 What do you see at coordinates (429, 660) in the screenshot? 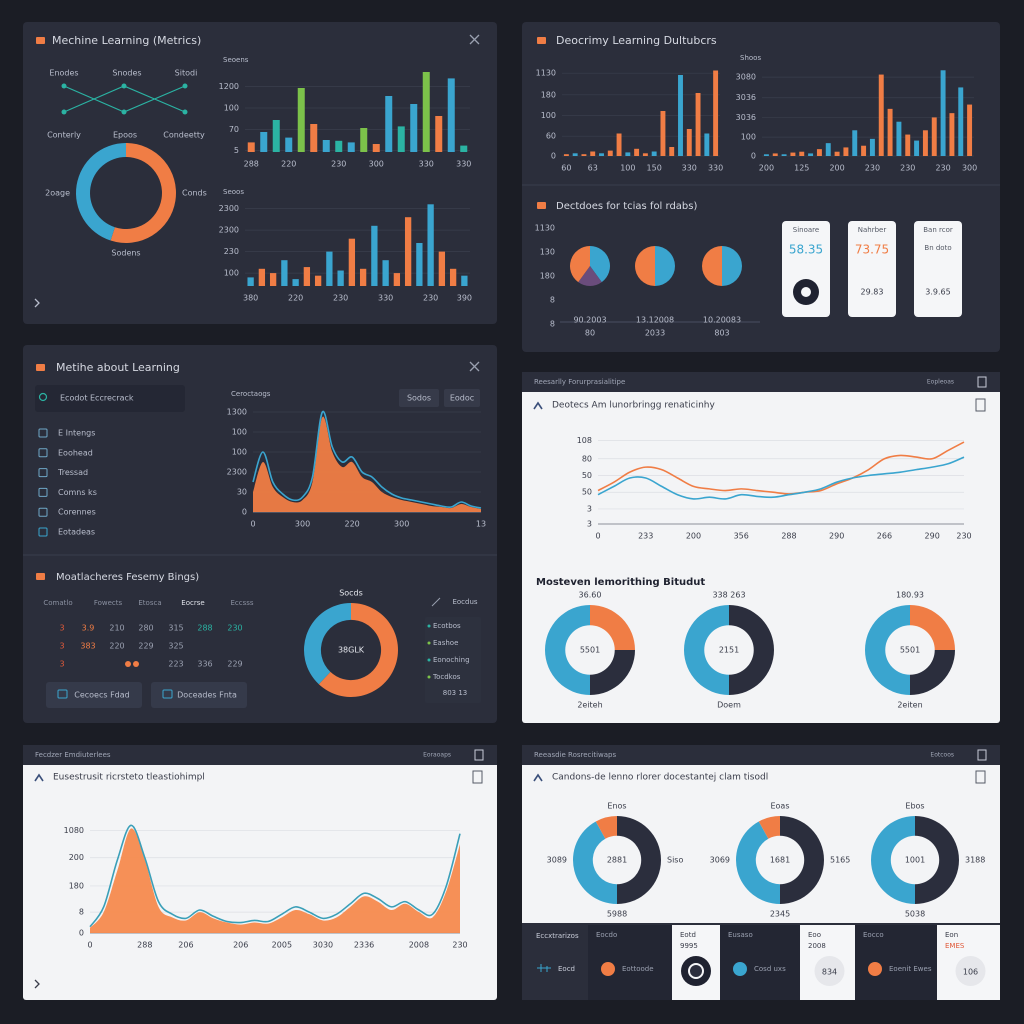
I see `legend-marker` at bounding box center [429, 660].